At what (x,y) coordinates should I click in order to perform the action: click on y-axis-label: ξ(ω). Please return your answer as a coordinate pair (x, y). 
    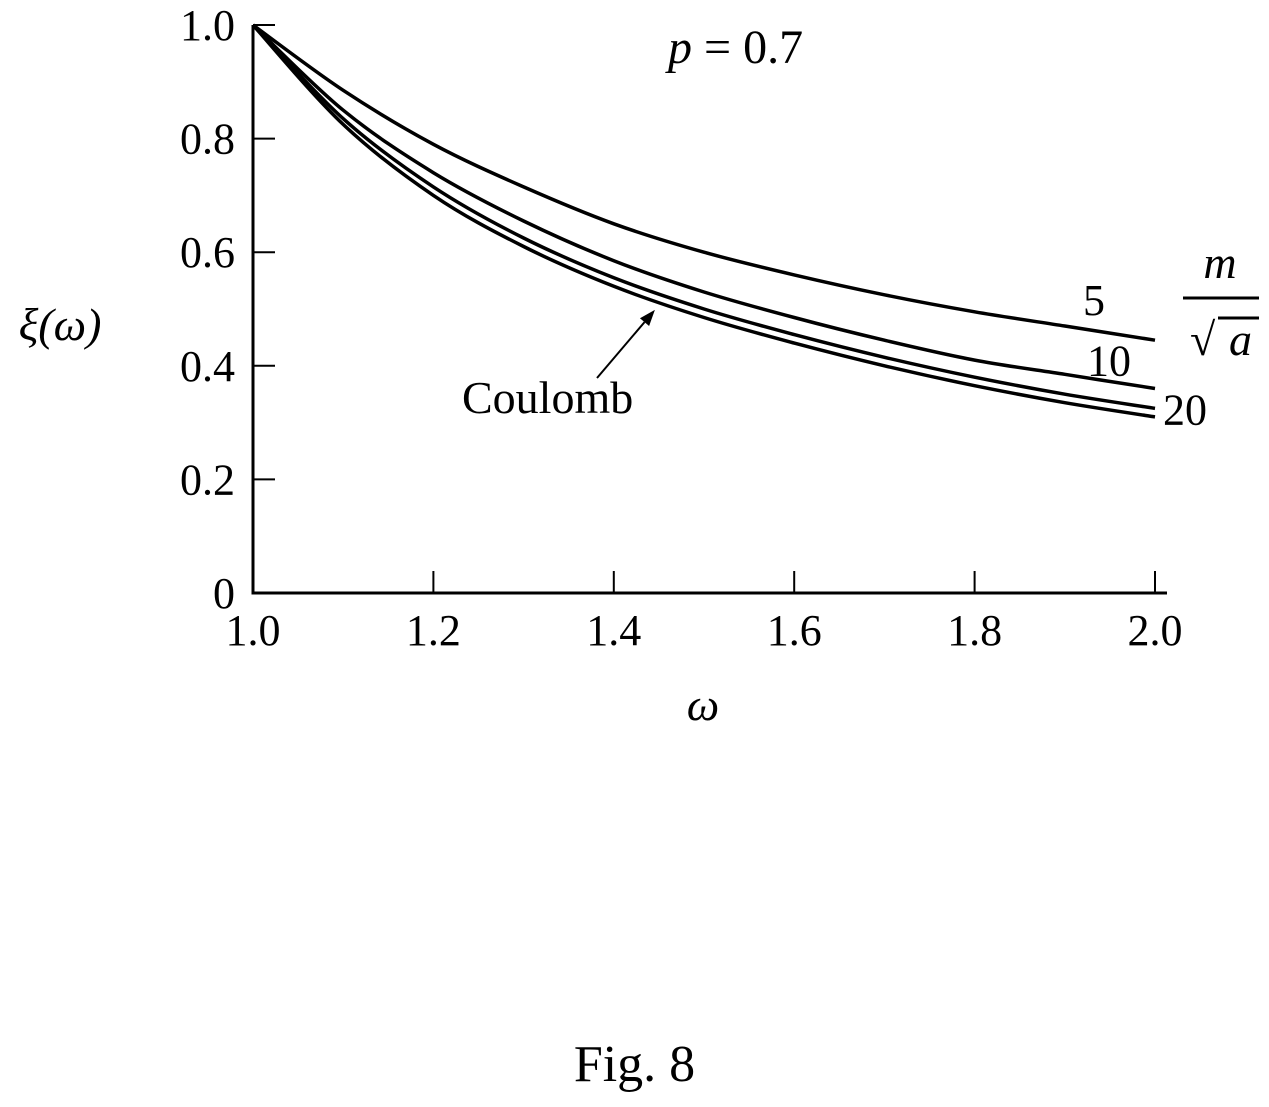
    Looking at the image, I should click on (60, 324).